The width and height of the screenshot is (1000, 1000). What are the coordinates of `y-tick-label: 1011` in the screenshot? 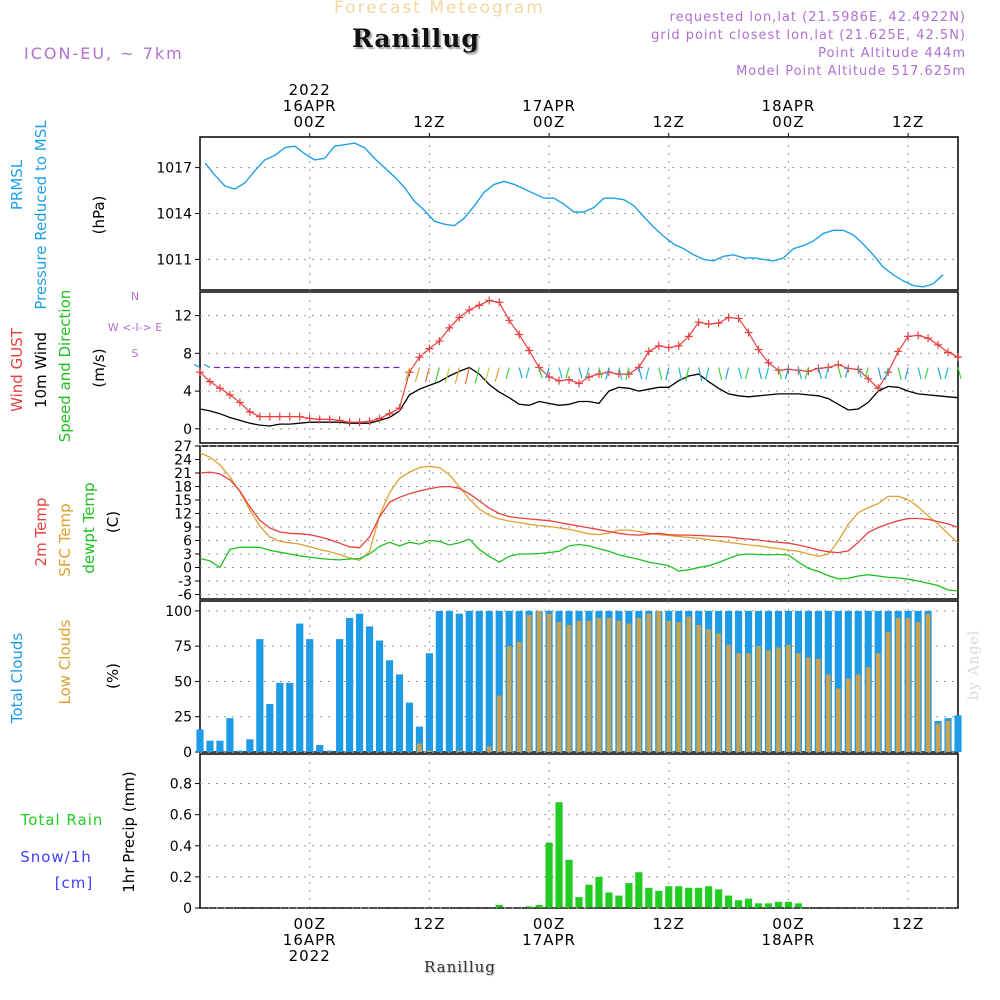 It's located at (174, 260).